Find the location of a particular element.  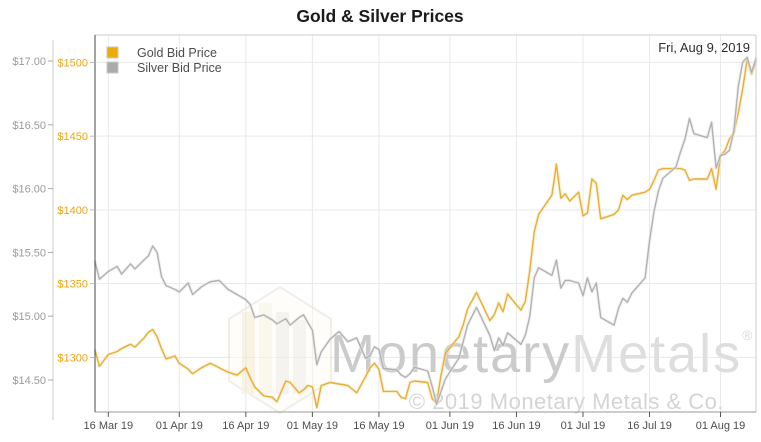

legend-label-gold: Gold Bid Price is located at coordinates (177, 53).